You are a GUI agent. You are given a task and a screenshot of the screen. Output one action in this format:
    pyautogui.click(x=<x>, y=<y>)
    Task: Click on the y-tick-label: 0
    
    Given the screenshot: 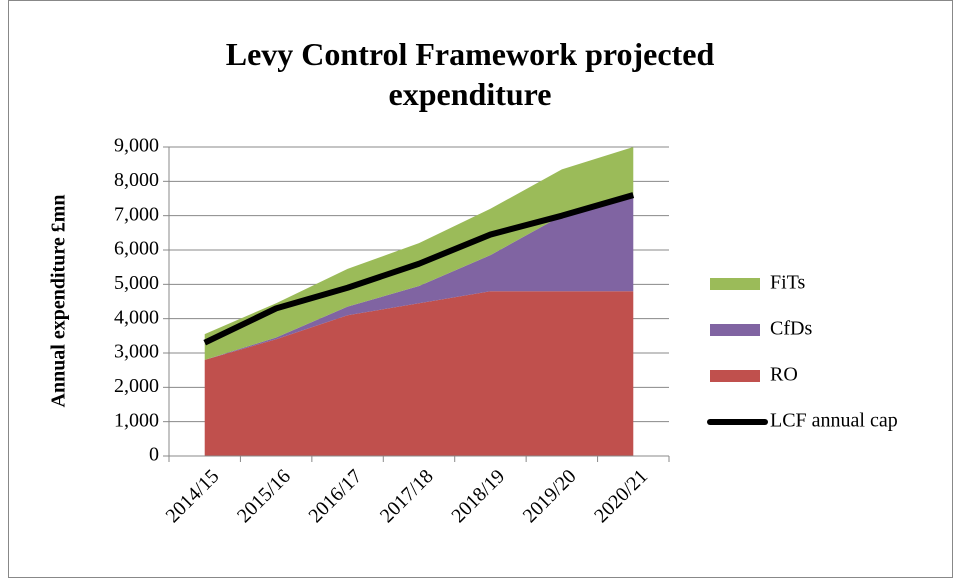 What is the action you would take?
    pyautogui.click(x=154, y=455)
    